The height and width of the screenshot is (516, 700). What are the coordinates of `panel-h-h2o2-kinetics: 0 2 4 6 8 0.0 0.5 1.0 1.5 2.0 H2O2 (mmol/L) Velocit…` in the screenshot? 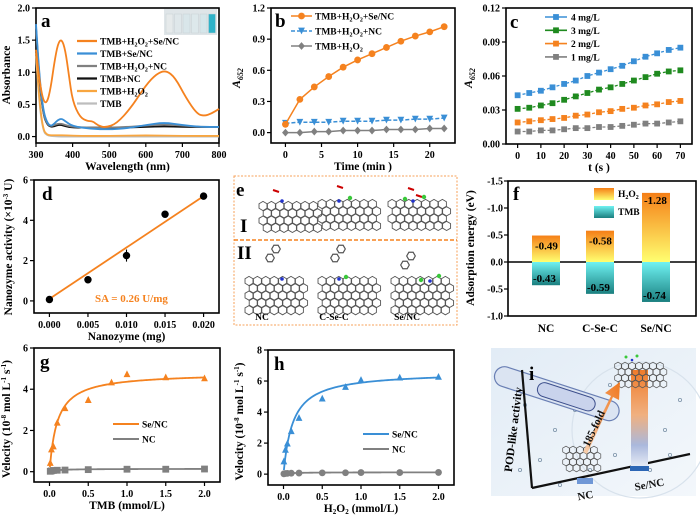 It's located at (344, 431).